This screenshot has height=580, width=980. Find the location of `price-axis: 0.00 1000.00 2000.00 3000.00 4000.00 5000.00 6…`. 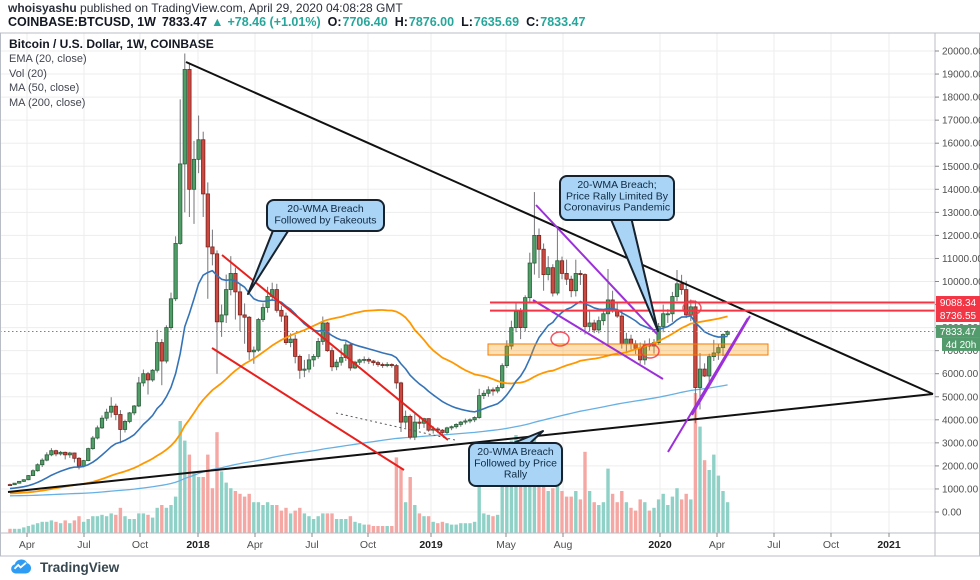

price-axis: 0.00 1000.00 2000.00 3000.00 4000.00 5000.00 6… is located at coordinates (957, 283).